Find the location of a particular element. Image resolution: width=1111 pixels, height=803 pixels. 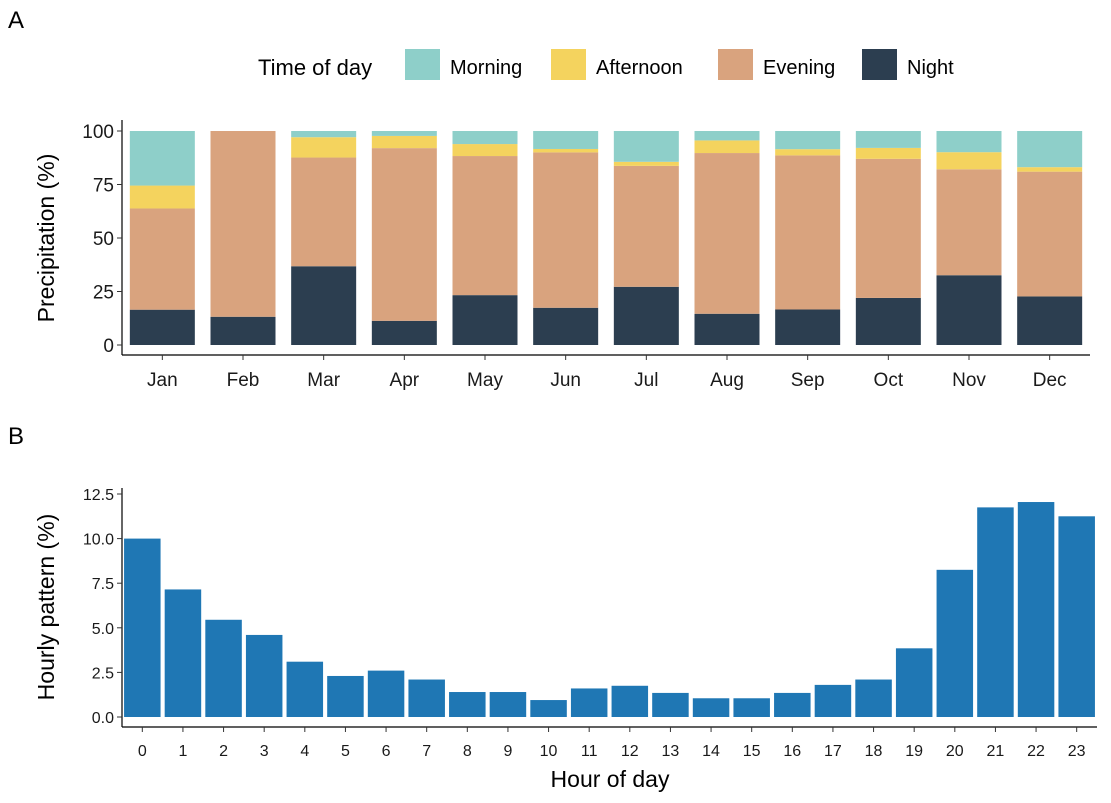

y-tick-label-b: 5.0 is located at coordinates (103, 629).